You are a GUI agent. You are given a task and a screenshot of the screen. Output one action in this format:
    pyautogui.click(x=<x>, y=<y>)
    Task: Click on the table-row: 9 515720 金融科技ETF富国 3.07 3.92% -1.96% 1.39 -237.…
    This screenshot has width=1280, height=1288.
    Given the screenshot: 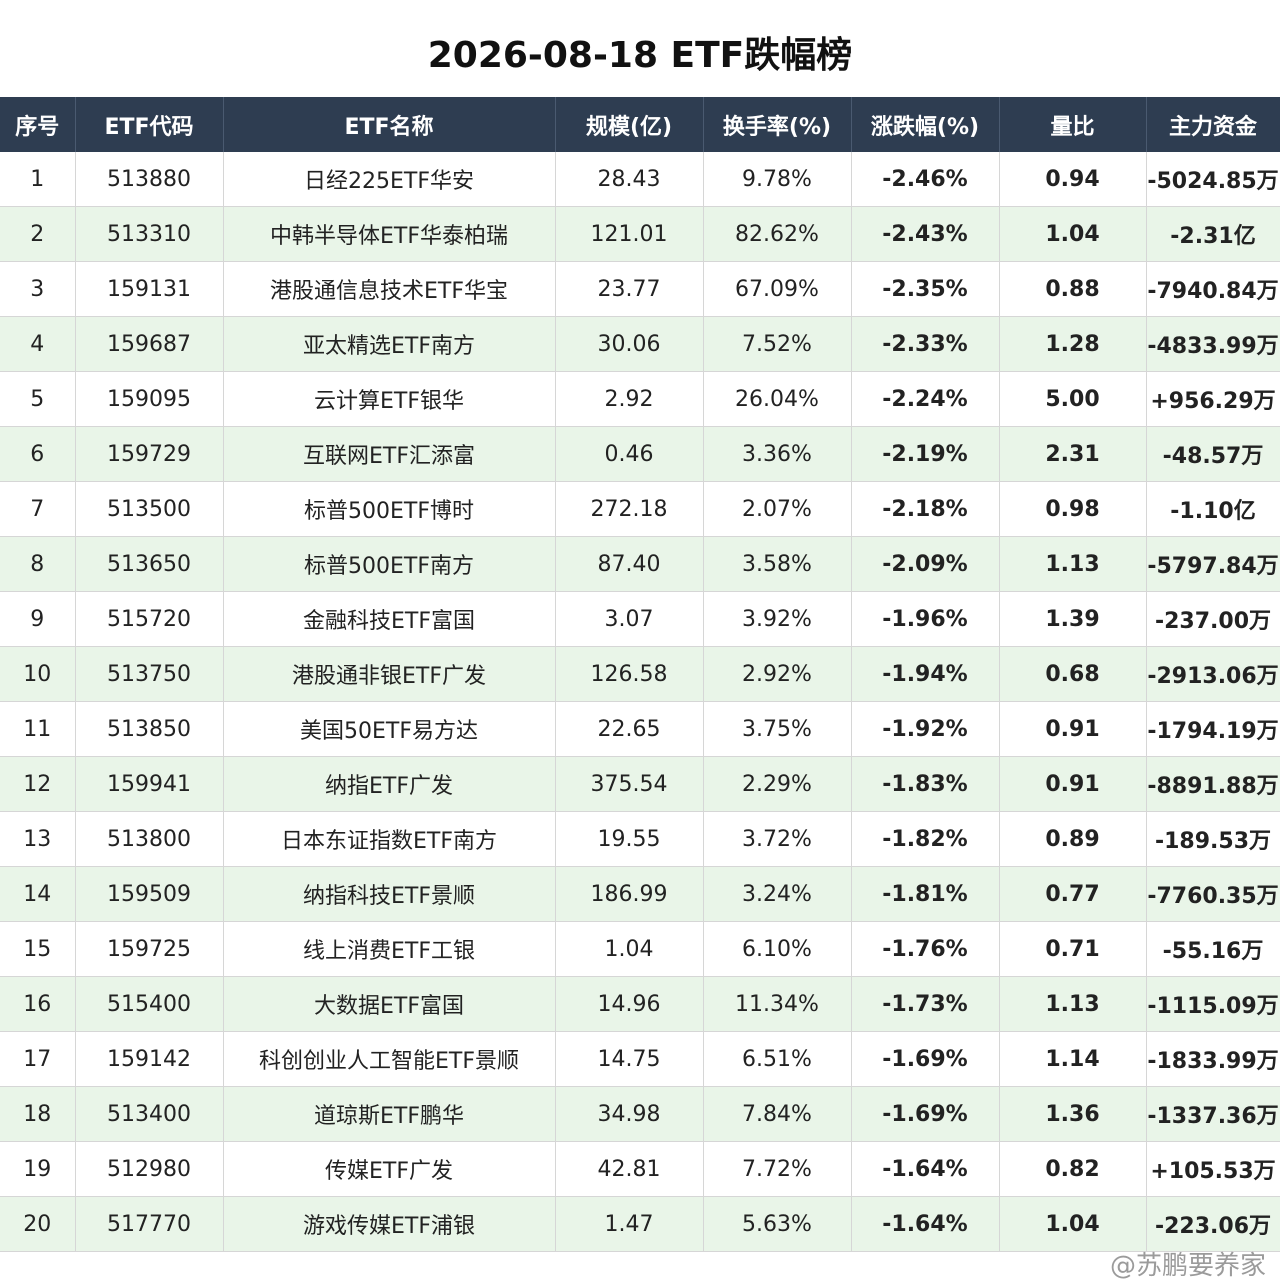 What is the action you would take?
    pyautogui.click(x=640, y=619)
    